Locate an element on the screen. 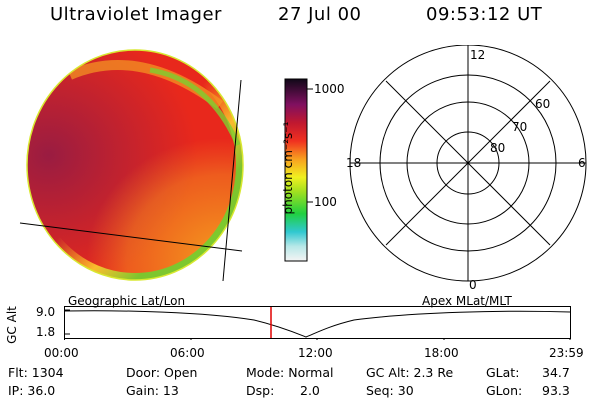 This screenshot has width=600, height=400. glat-label: GLat: is located at coordinates (503, 372).